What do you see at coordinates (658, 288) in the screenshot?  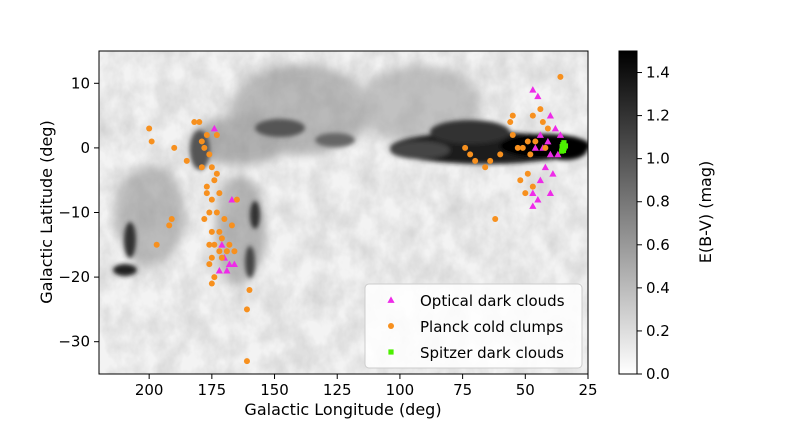 I see `colorbar-tick-label: 0.4` at bounding box center [658, 288].